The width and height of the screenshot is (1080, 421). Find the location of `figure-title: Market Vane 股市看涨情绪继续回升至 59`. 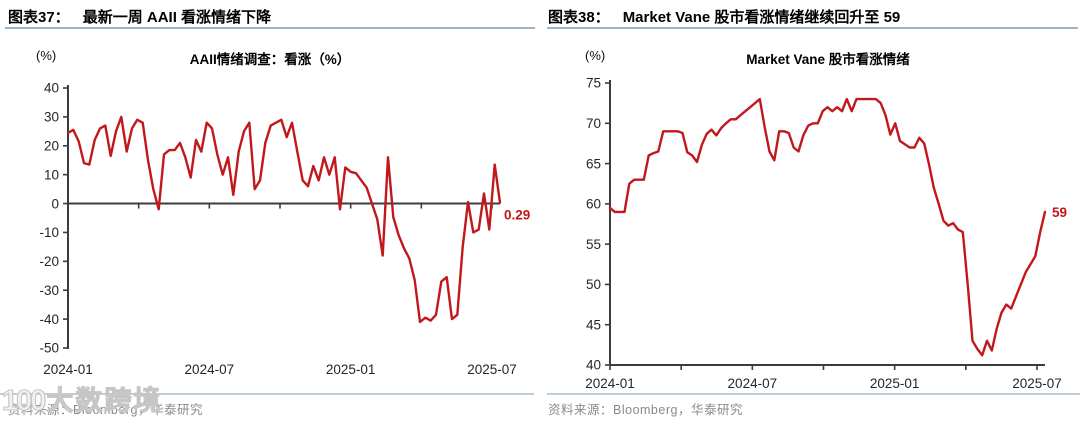

figure-title: Market Vane 股市看涨情绪继续回升至 59 is located at coordinates (761, 17).